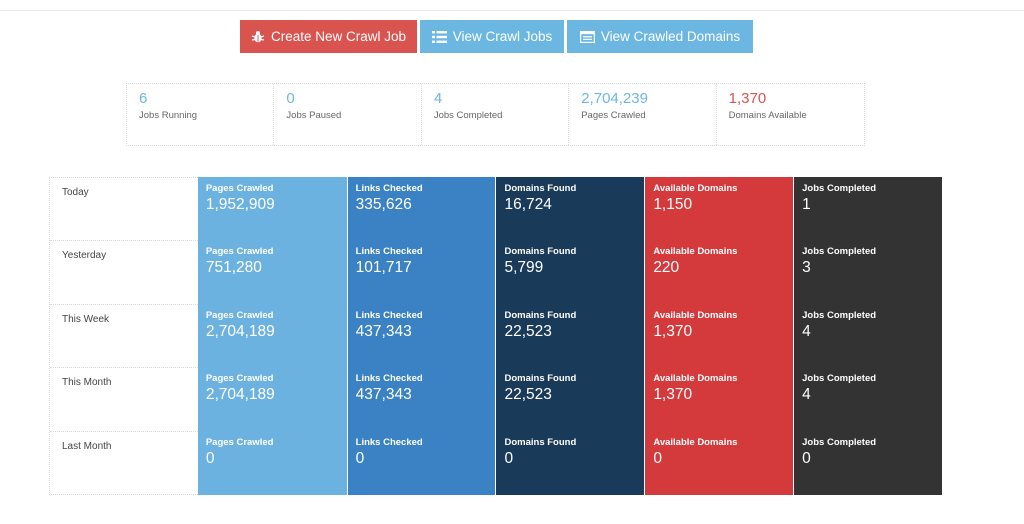  Describe the element at coordinates (868, 271) in the screenshot. I see `stat-cell: Jobs Completed 3` at that location.